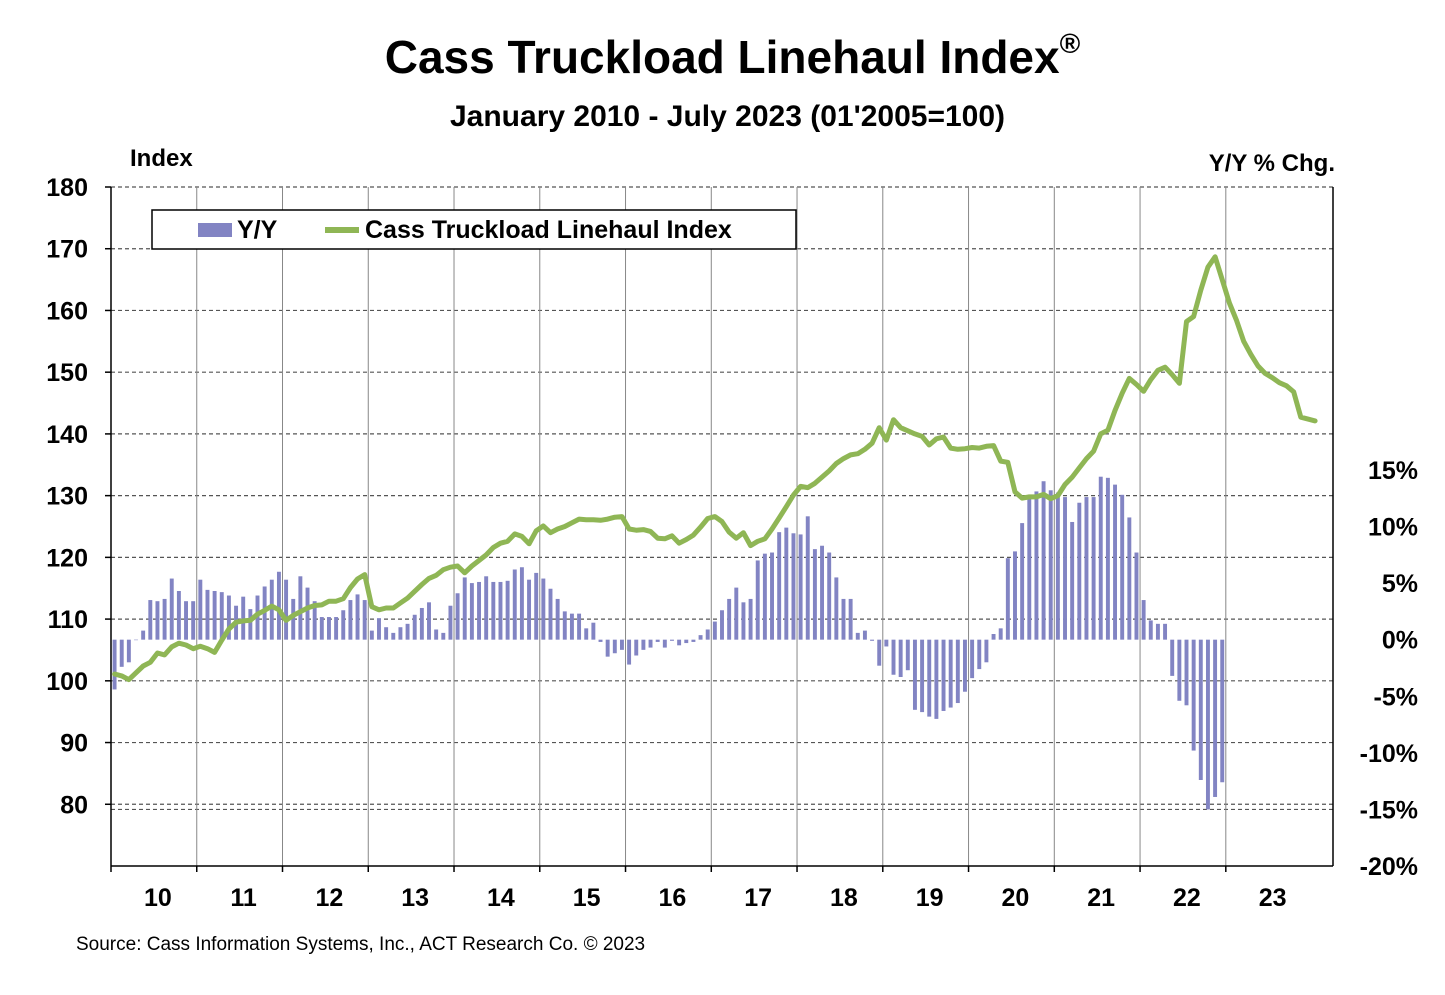  What do you see at coordinates (67, 250) in the screenshot?
I see `left-tick-label: 170` at bounding box center [67, 250].